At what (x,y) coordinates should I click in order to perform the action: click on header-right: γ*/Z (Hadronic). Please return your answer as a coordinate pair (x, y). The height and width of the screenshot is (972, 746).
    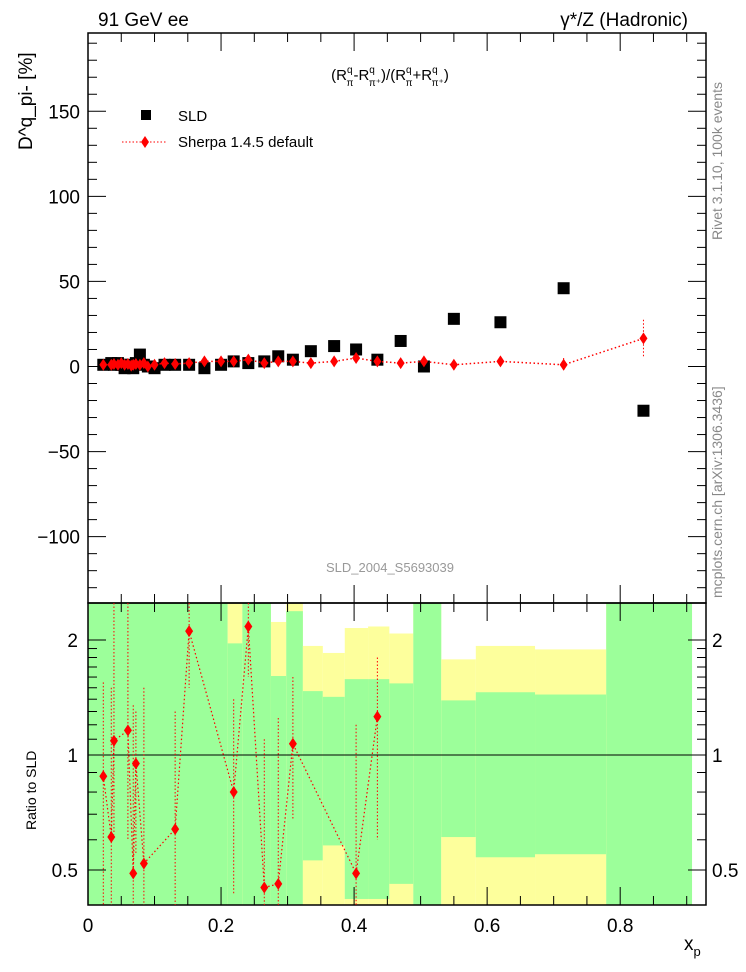
    Looking at the image, I should click on (624, 20).